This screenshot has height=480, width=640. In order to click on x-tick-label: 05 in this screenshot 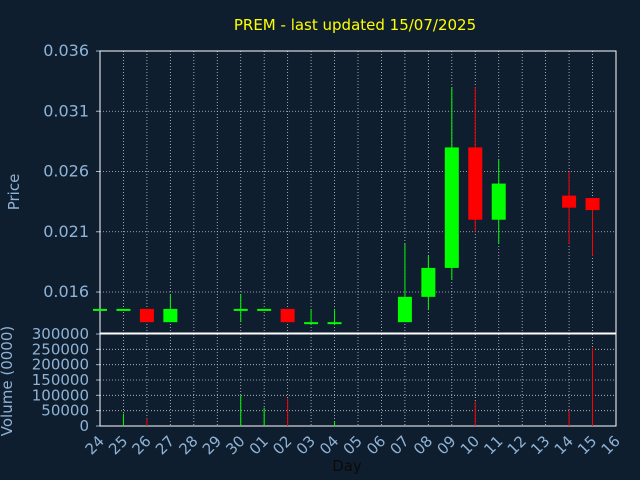, I will do `click(353, 445)`.